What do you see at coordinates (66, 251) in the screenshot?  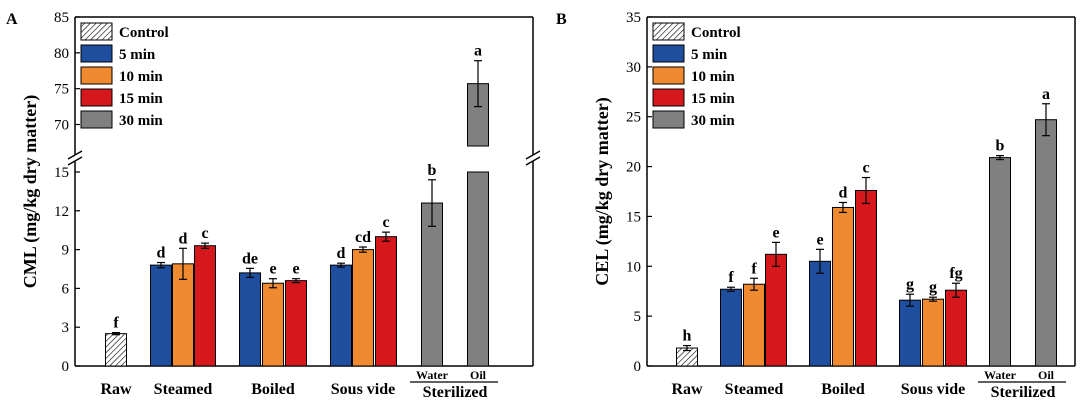 I see `y-tick-label: 9` at bounding box center [66, 251].